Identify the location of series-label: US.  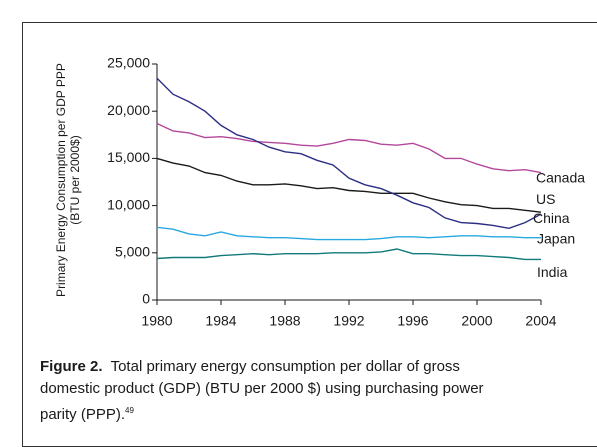
(545, 199).